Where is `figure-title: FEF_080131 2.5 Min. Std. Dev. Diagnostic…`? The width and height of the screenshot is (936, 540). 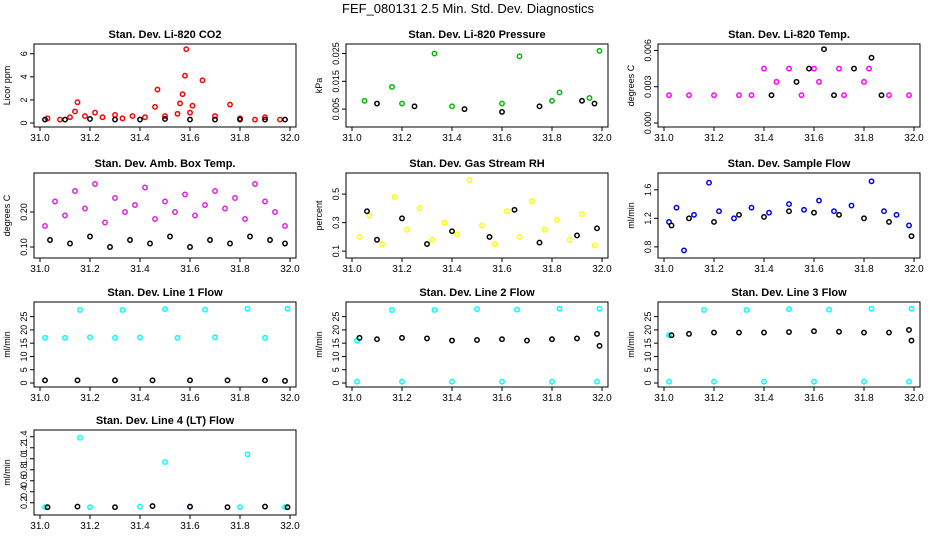
figure-title: FEF_080131 2.5 Min. Std. Dev. Diagnostic… is located at coordinates (468, 8).